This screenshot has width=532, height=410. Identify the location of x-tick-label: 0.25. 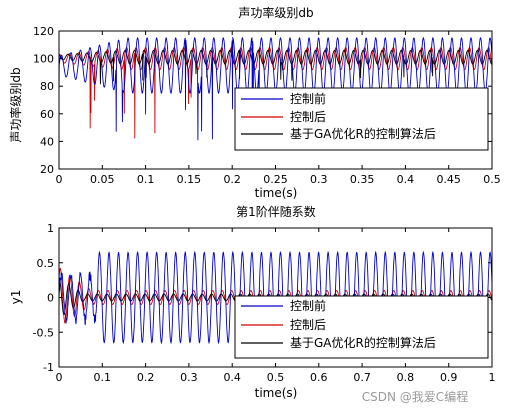
(275, 179).